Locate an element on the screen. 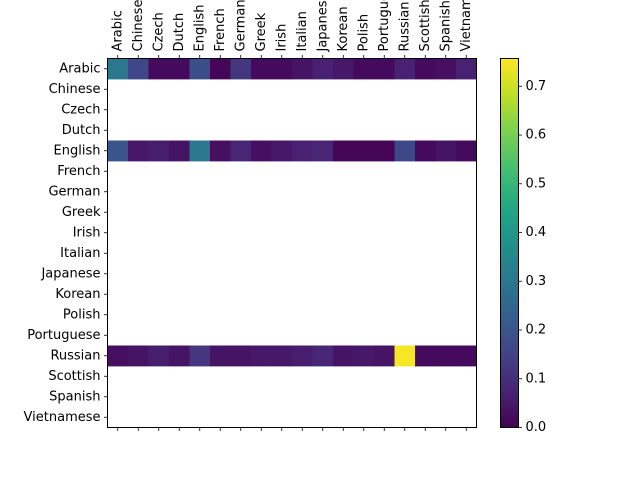 This screenshot has width=640, height=480. y-tick-label: Japanese is located at coordinates (70, 273).